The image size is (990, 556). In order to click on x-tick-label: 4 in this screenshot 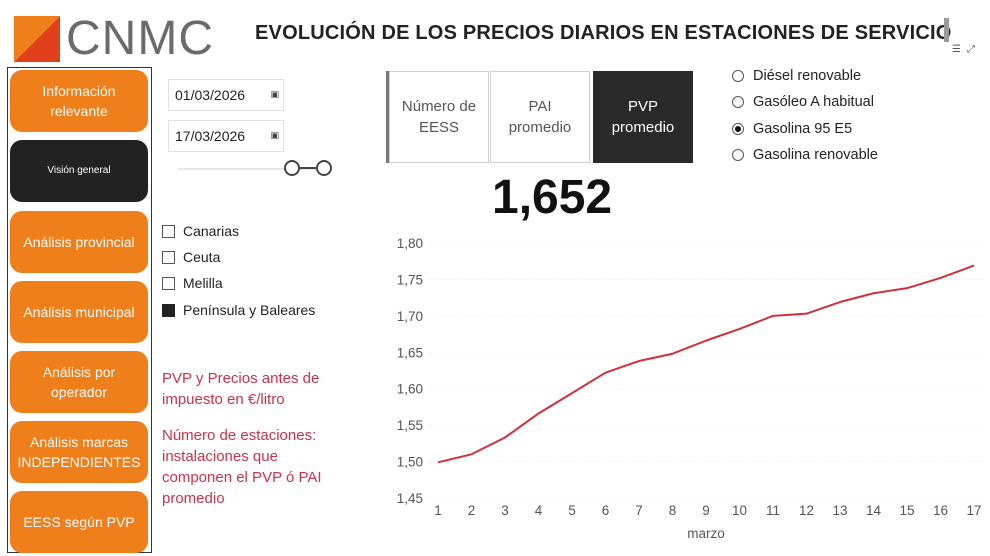, I will do `click(539, 510)`.